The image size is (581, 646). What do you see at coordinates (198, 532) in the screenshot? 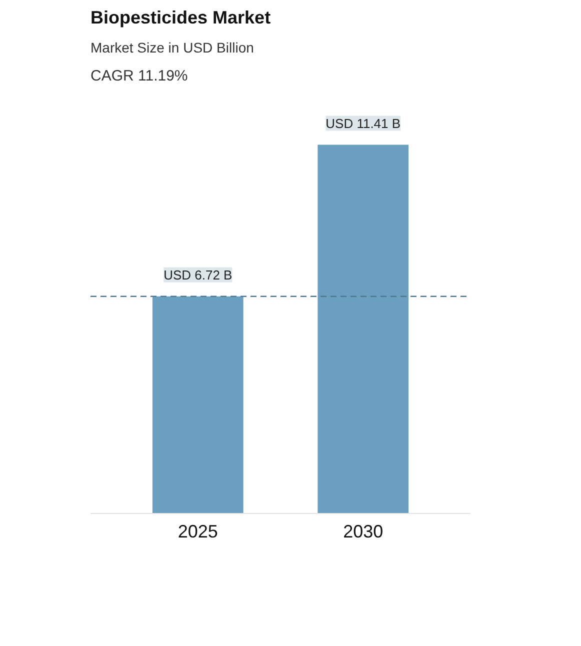
I see `x-tick-label: 2025` at bounding box center [198, 532].